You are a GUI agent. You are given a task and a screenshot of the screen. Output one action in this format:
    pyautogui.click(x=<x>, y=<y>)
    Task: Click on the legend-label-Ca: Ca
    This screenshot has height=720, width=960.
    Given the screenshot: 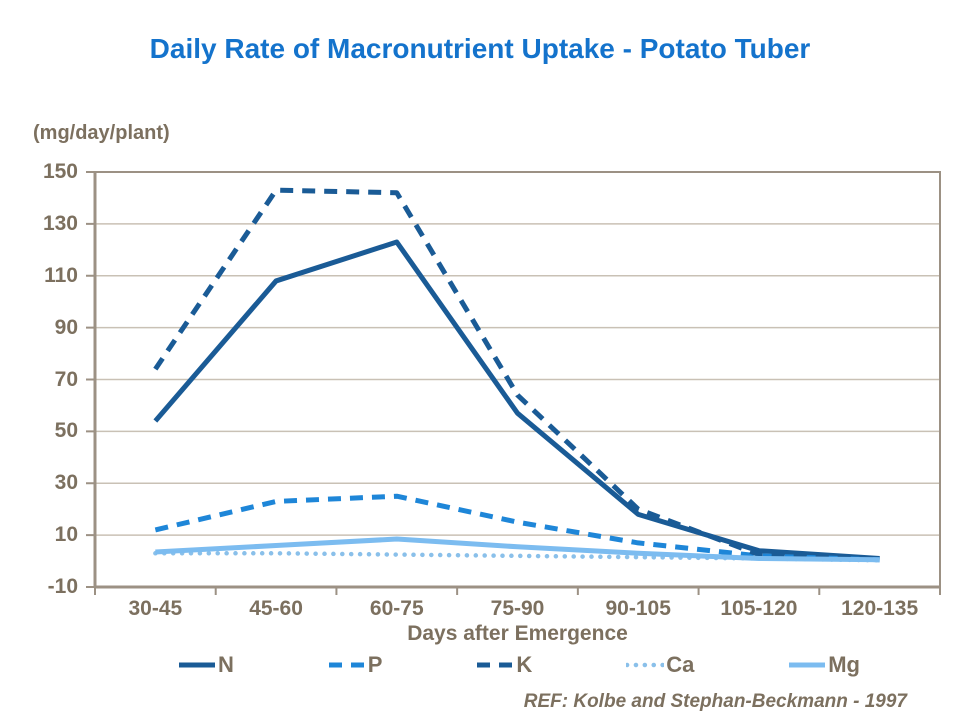 What is the action you would take?
    pyautogui.click(x=680, y=664)
    